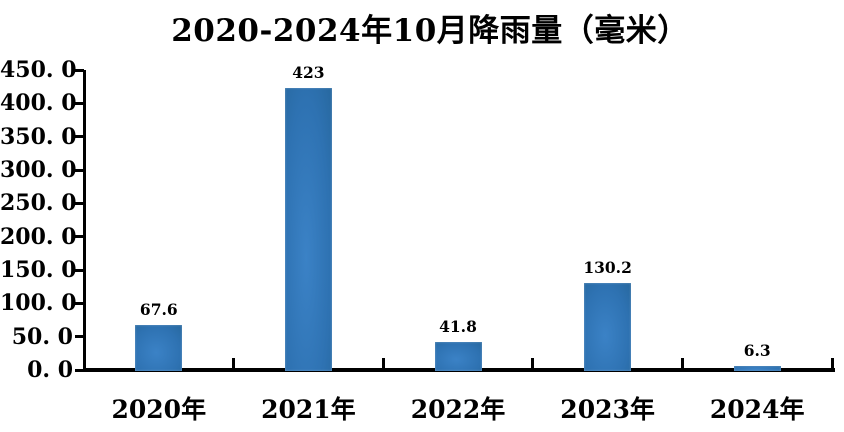 Image resolution: width=844 pixels, height=432 pixels. What do you see at coordinates (159, 347) in the screenshot?
I see `bar-2020年` at bounding box center [159, 347].